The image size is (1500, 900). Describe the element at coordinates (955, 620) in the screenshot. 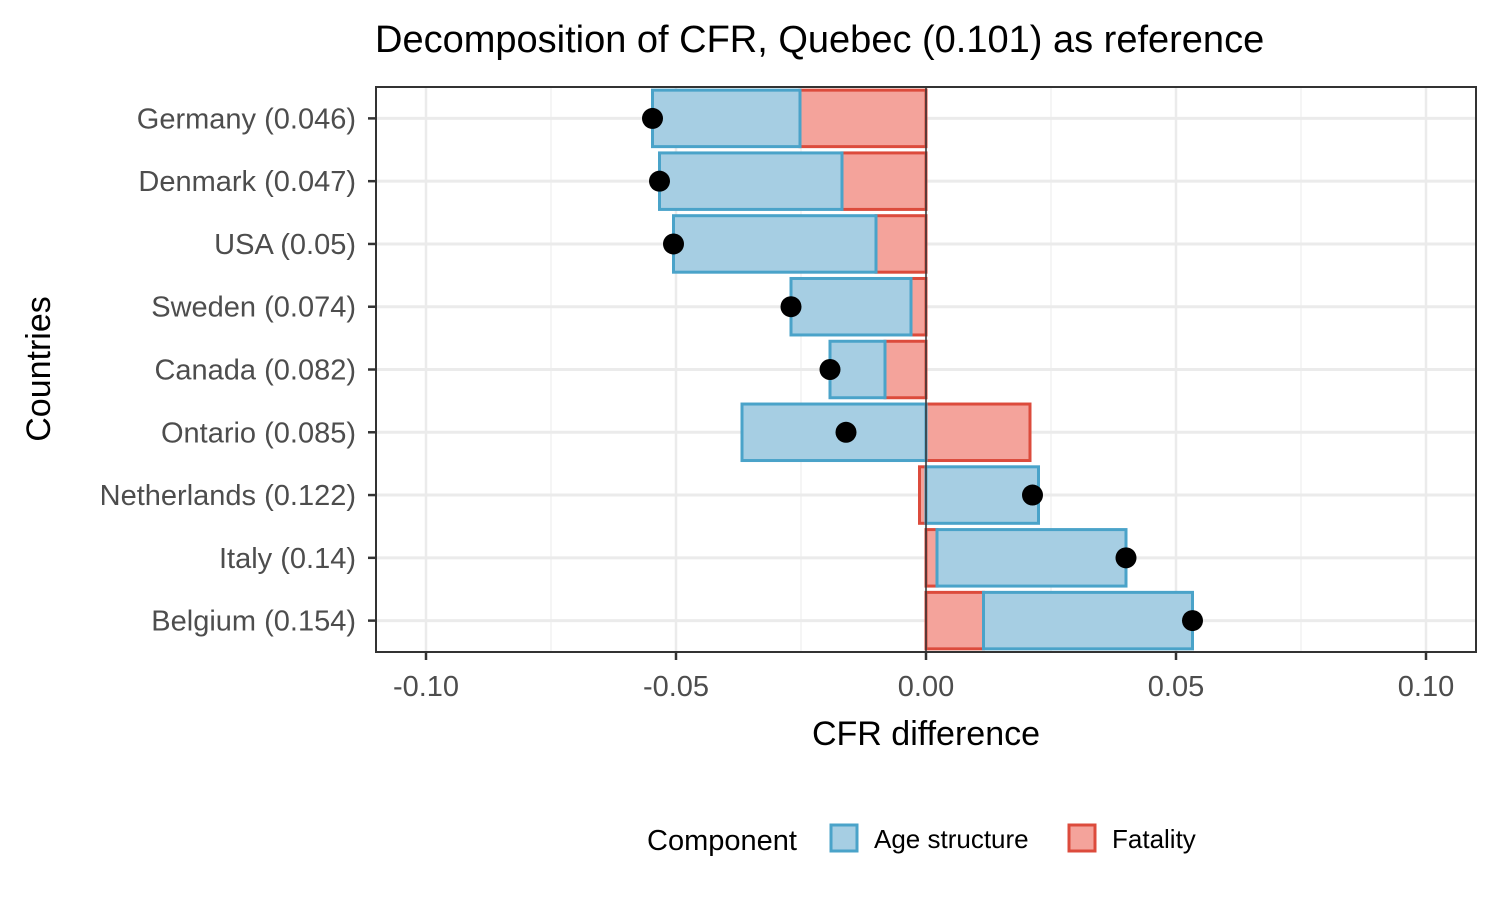

I see `bar-fatality-belgium` at that location.